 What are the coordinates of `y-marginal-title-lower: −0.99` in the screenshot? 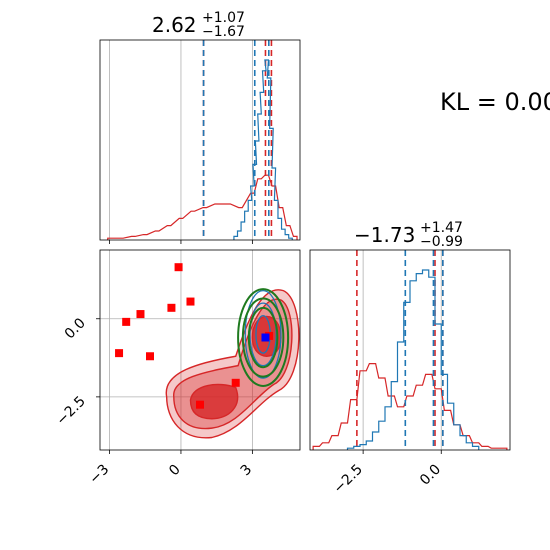 It's located at (441, 242).